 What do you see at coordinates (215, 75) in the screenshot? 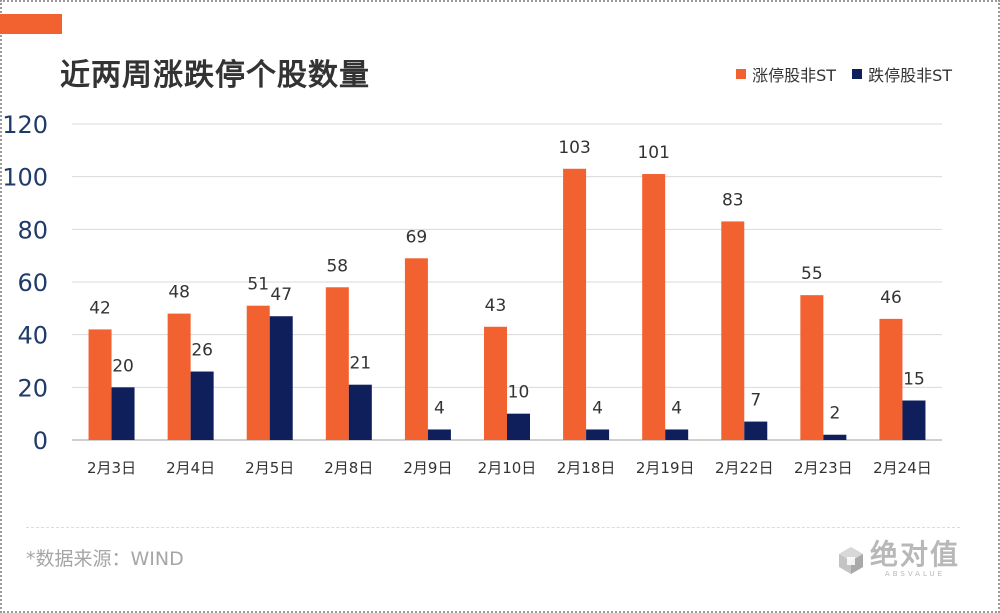
I see `chart-title: 近两周涨跌停个股数量` at bounding box center [215, 75].